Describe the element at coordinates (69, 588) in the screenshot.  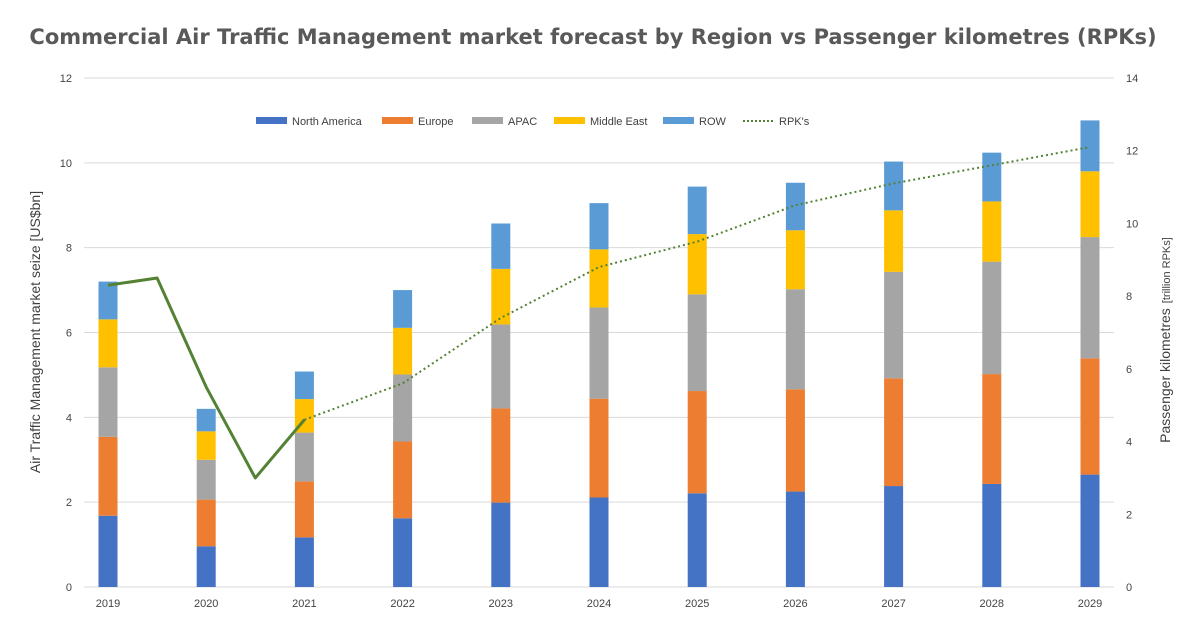
I see `y-tick-label: 0` at that location.